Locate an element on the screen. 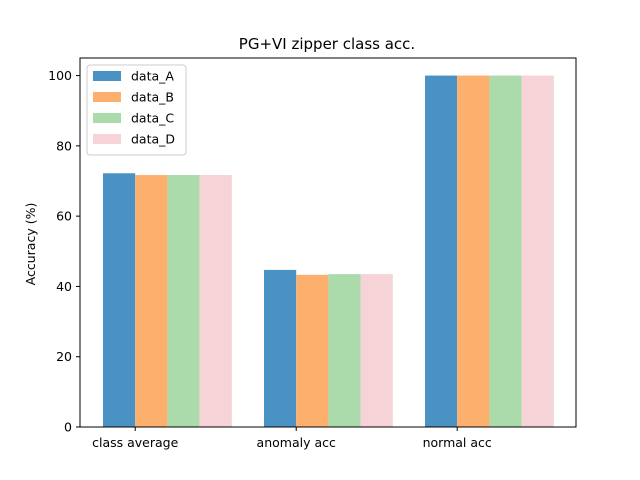 The width and height of the screenshot is (640, 480). x-tick-label: class average is located at coordinates (135, 442).